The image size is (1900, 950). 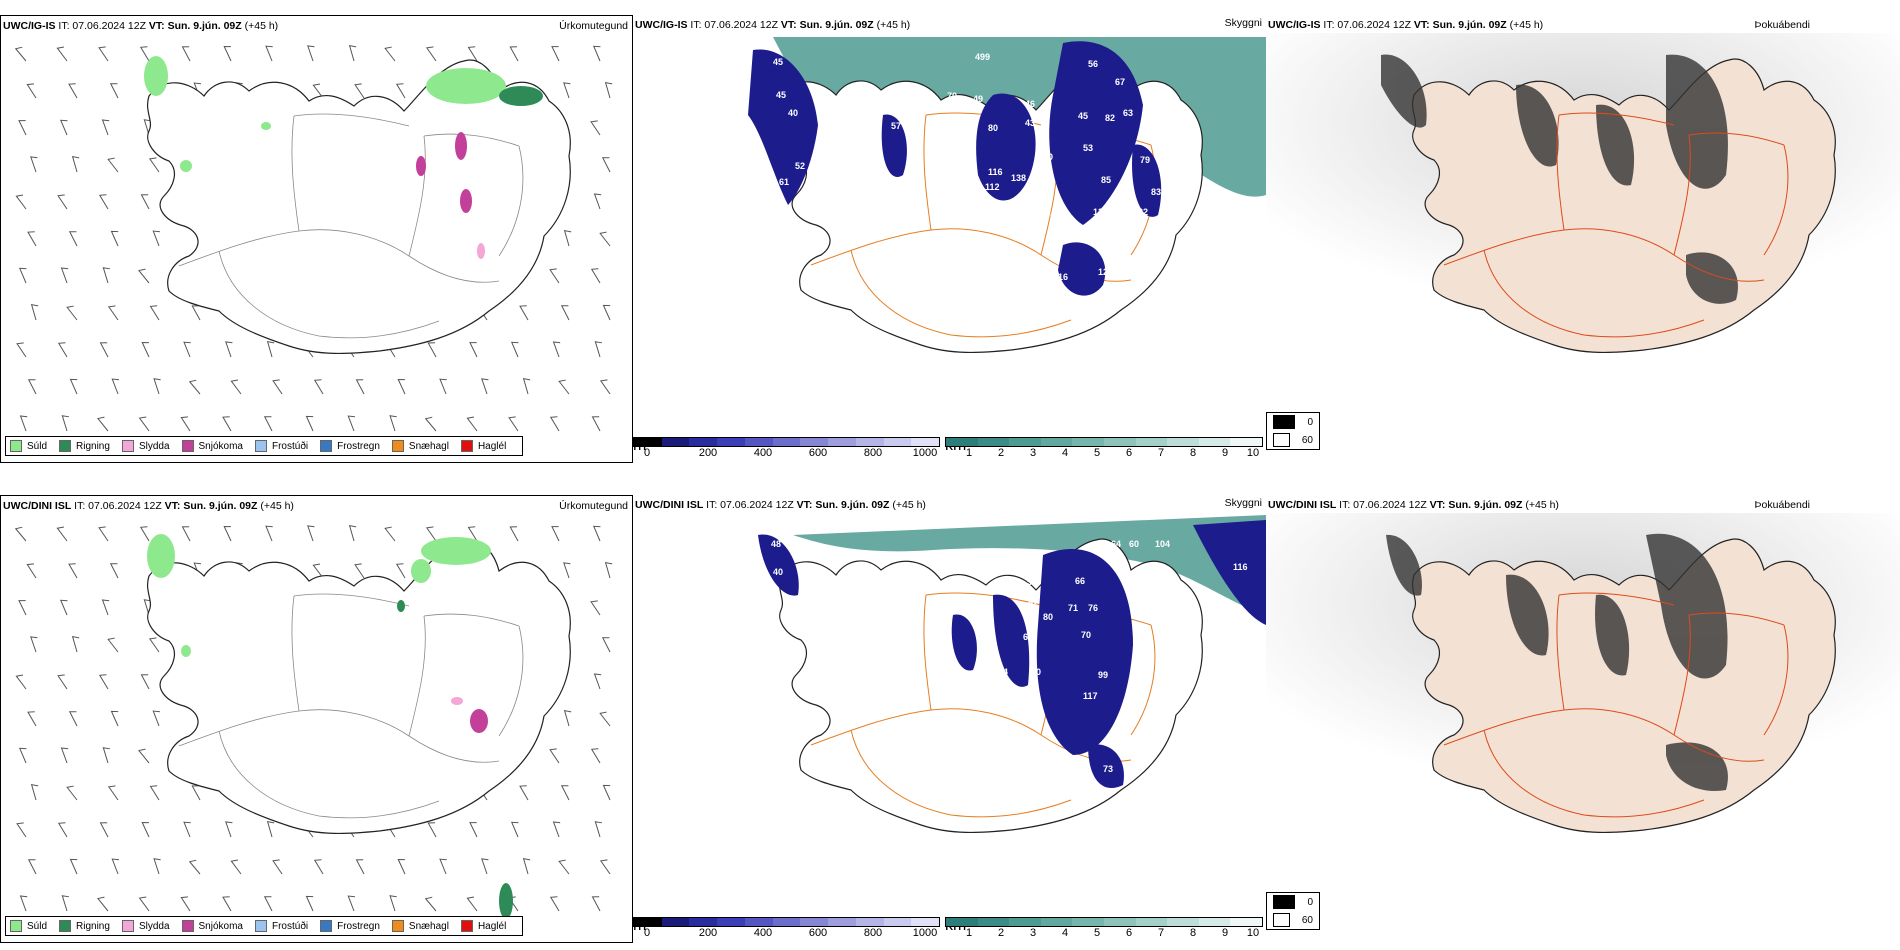 I want to click on cloud-label: 52, so click(x=800, y=166).